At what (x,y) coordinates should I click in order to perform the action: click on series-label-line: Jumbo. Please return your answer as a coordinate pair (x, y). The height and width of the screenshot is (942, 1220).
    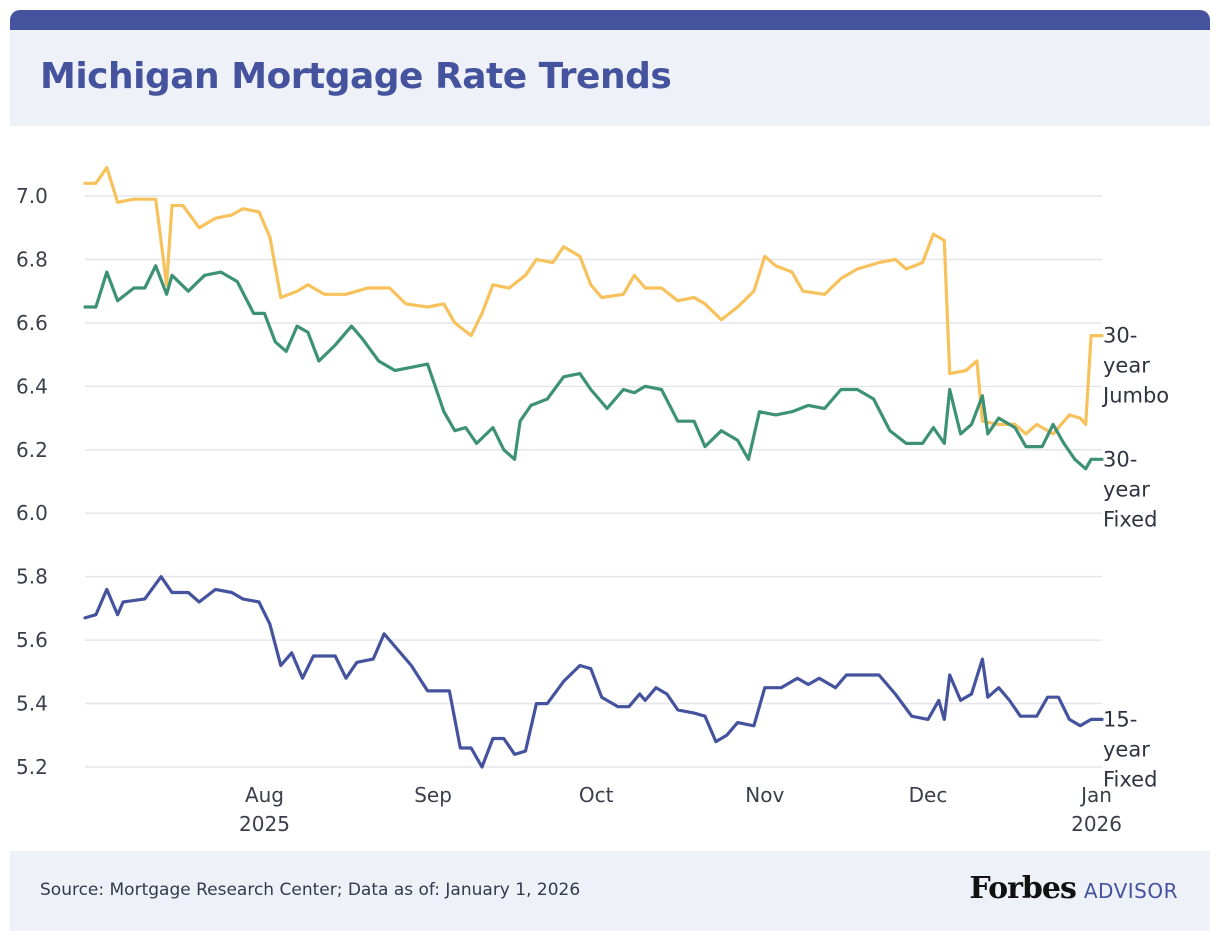
    Looking at the image, I should click on (1135, 396).